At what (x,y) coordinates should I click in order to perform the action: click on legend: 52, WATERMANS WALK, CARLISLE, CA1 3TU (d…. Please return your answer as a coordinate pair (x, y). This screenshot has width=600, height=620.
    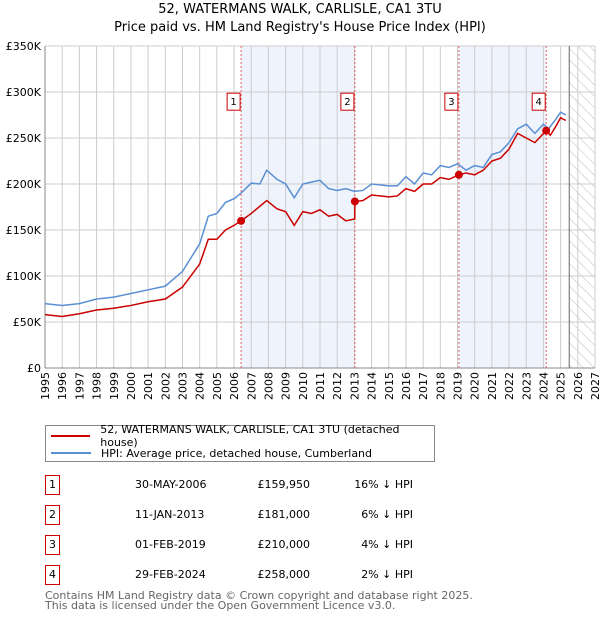
    Looking at the image, I should click on (240, 442).